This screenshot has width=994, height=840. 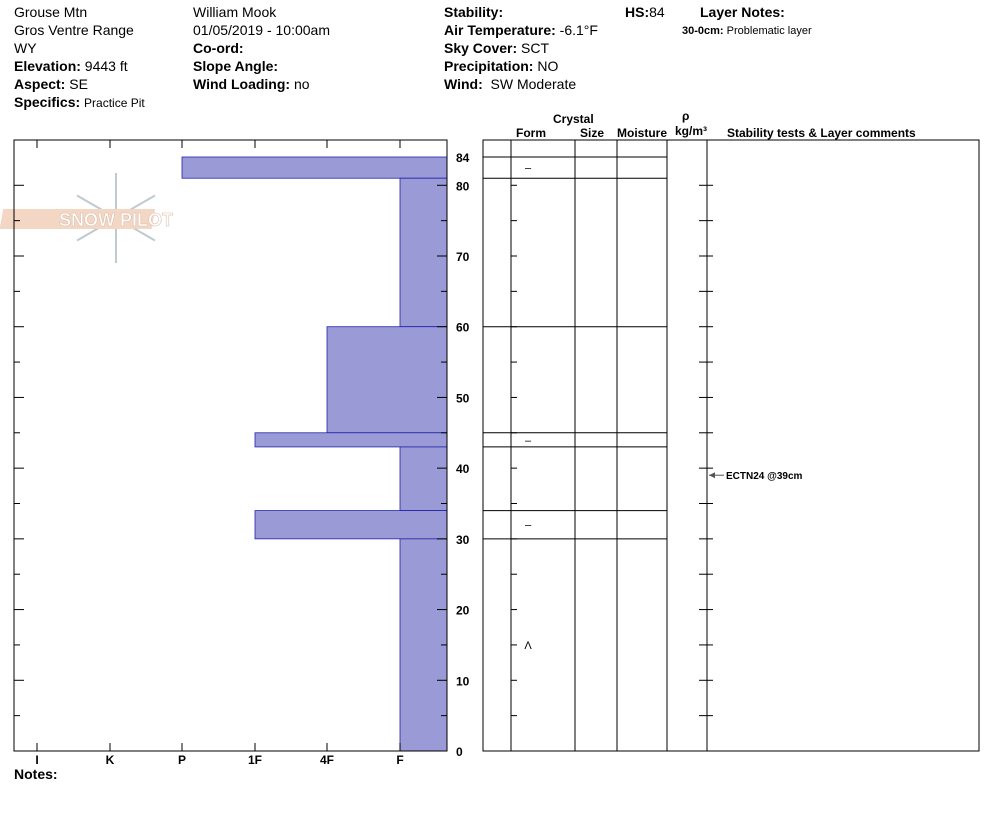 What do you see at coordinates (25, 48) in the screenshot?
I see `state: WY` at bounding box center [25, 48].